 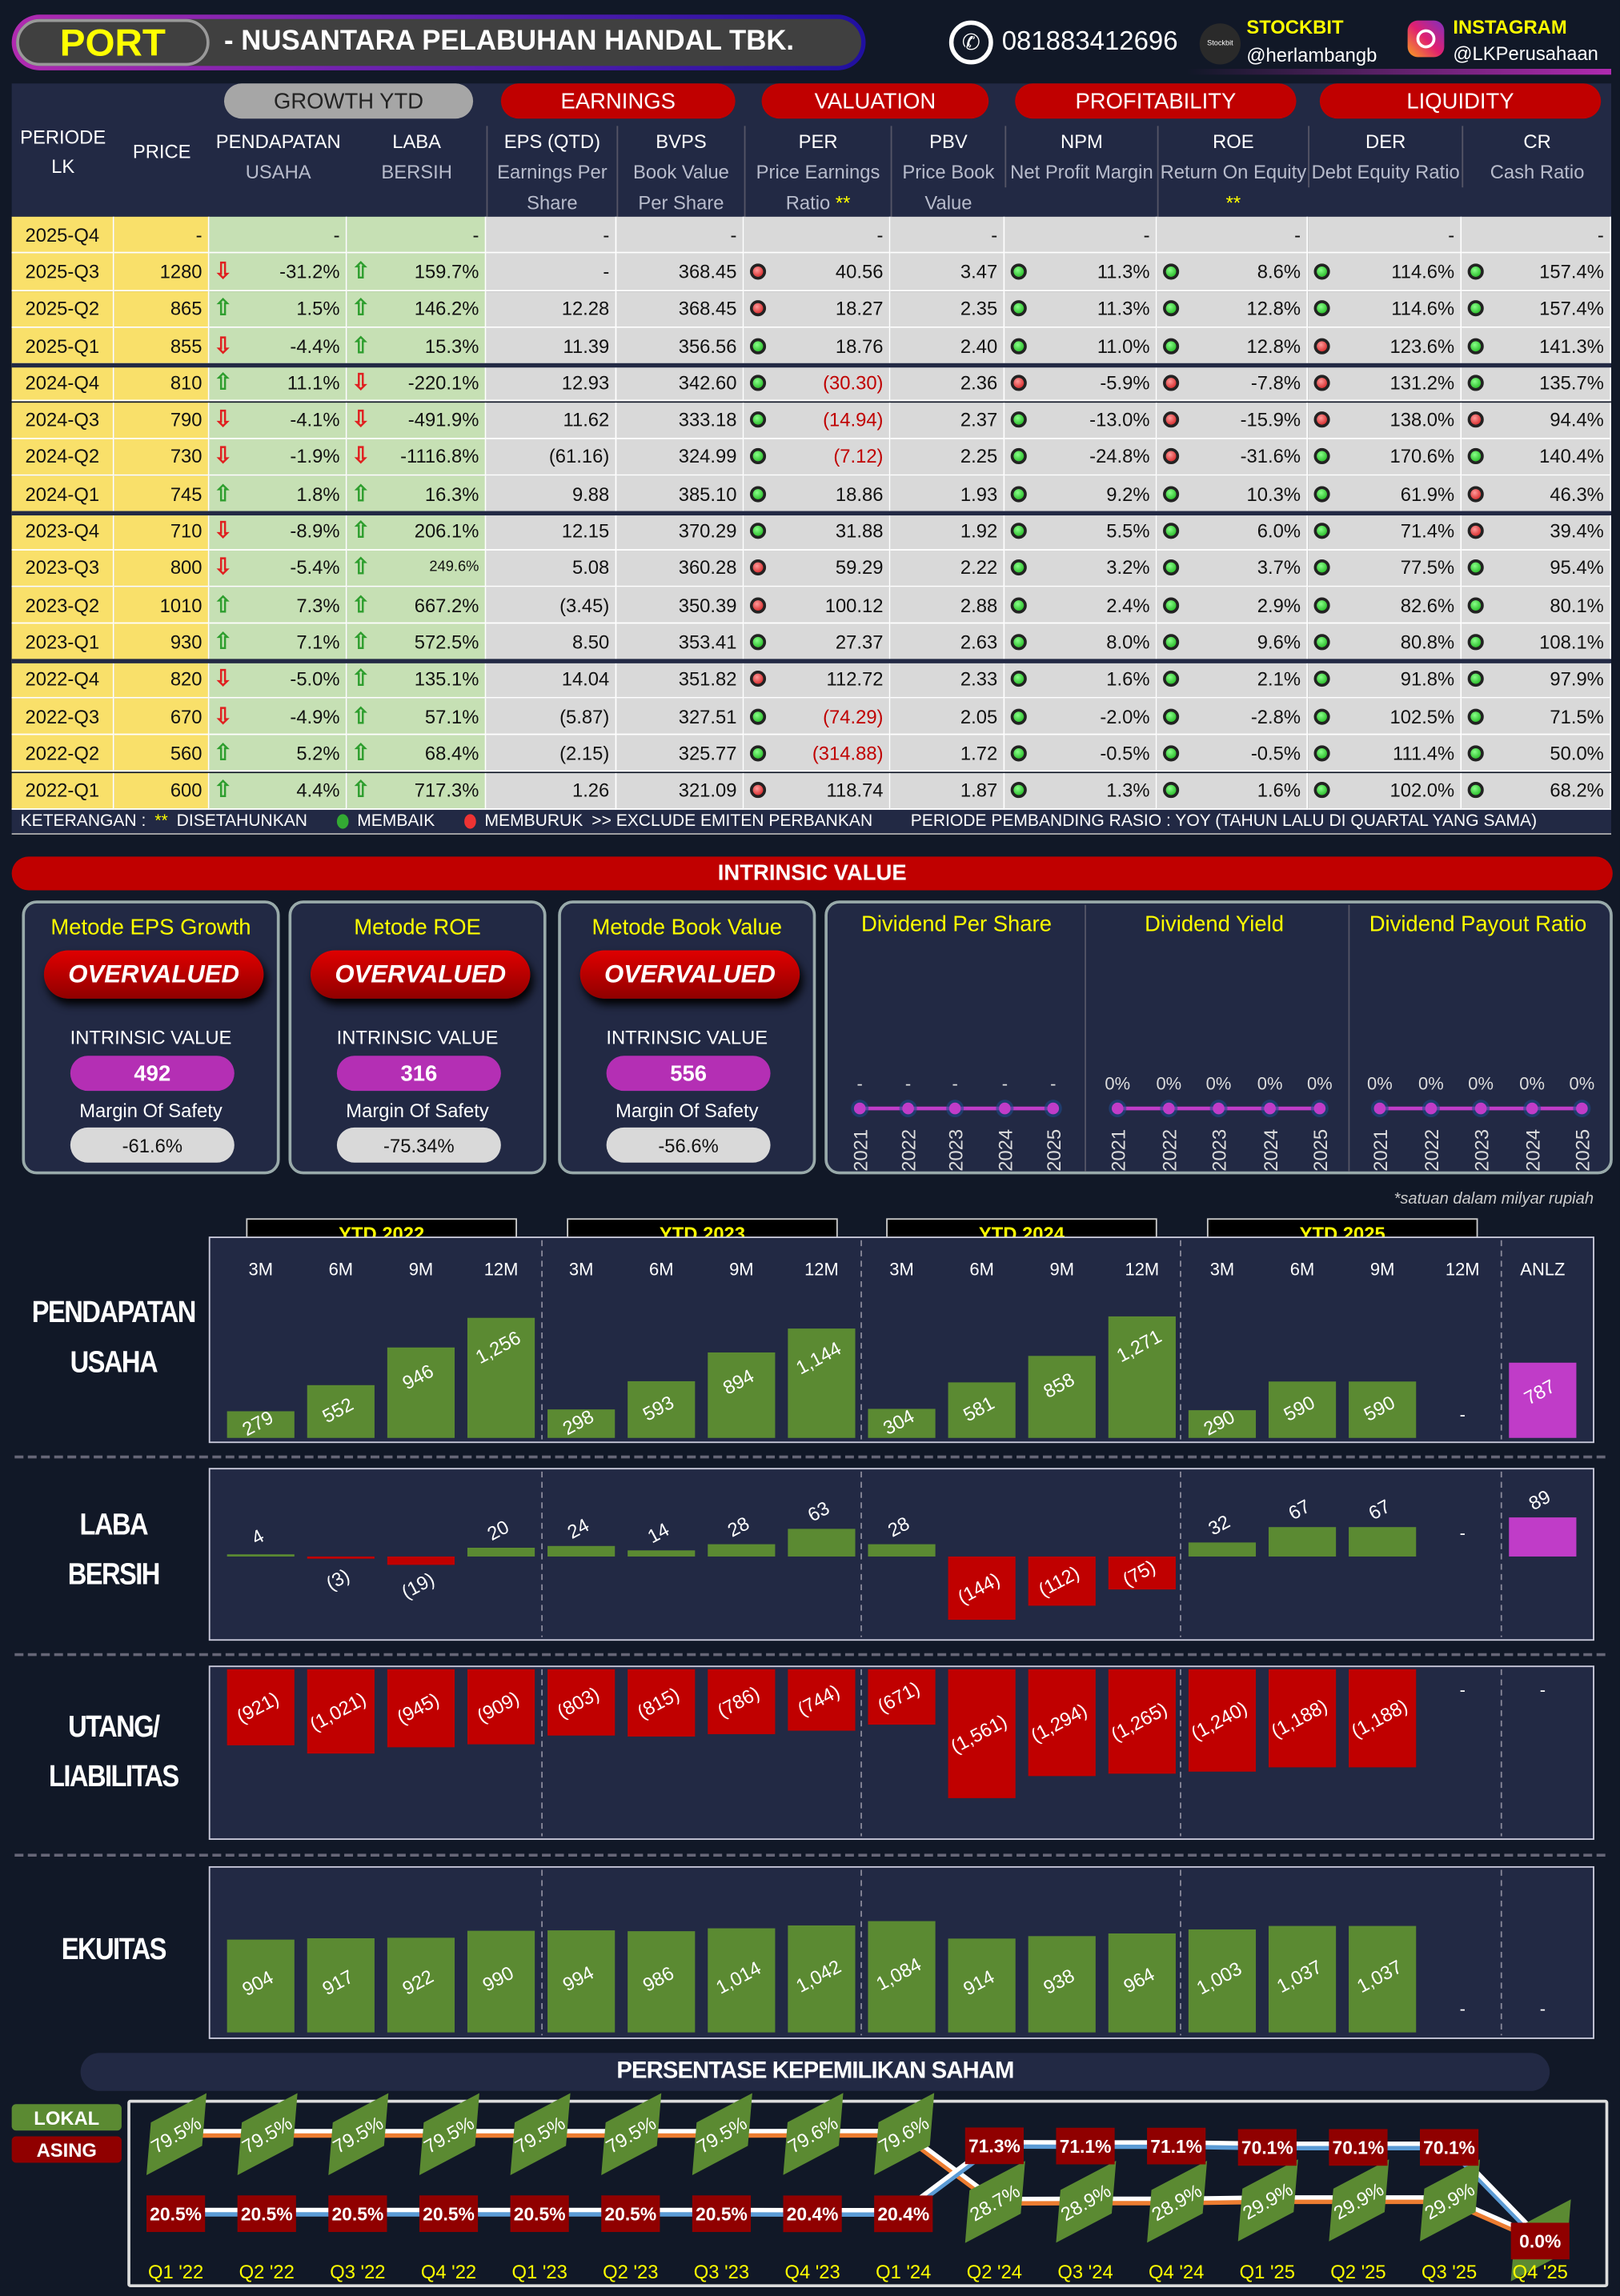 What do you see at coordinates (817, 383) in the screenshot?
I see `cell: (30.30)` at bounding box center [817, 383].